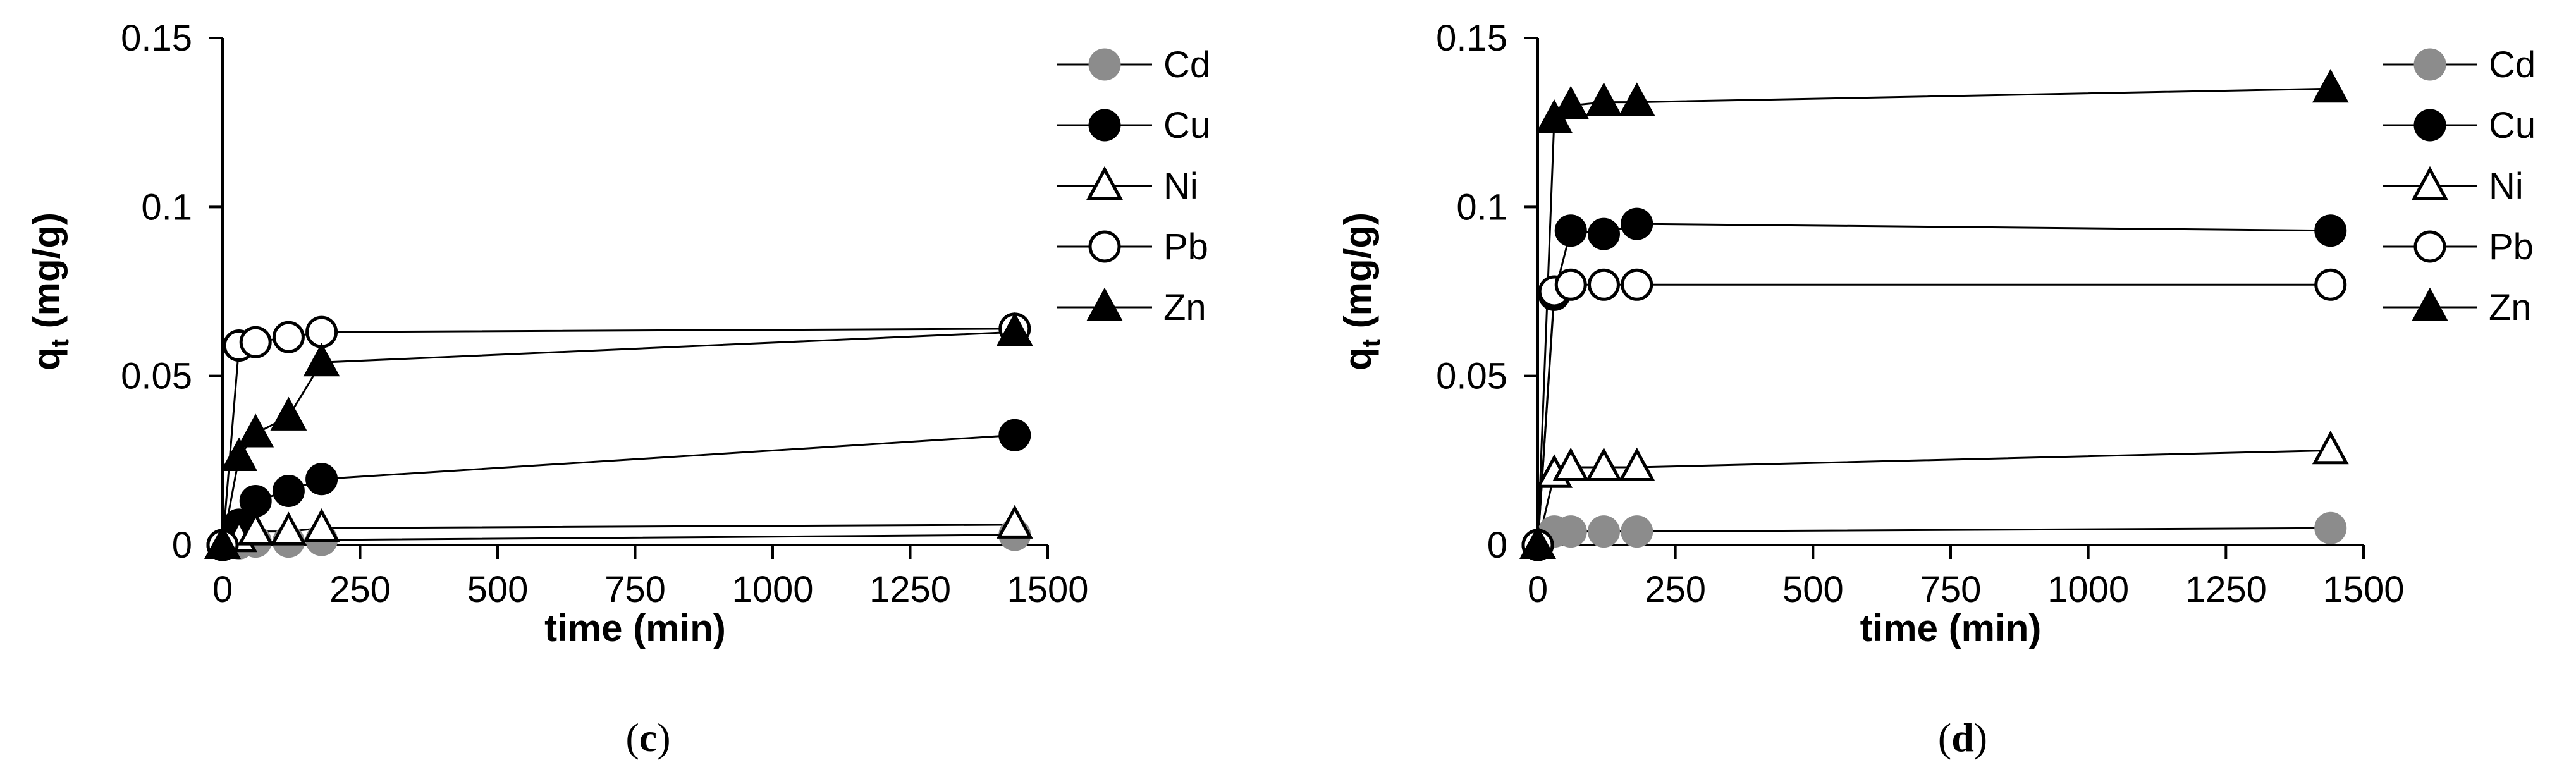  Describe the element at coordinates (1180, 186) in the screenshot. I see `legend-label-ni: Ni` at that location.